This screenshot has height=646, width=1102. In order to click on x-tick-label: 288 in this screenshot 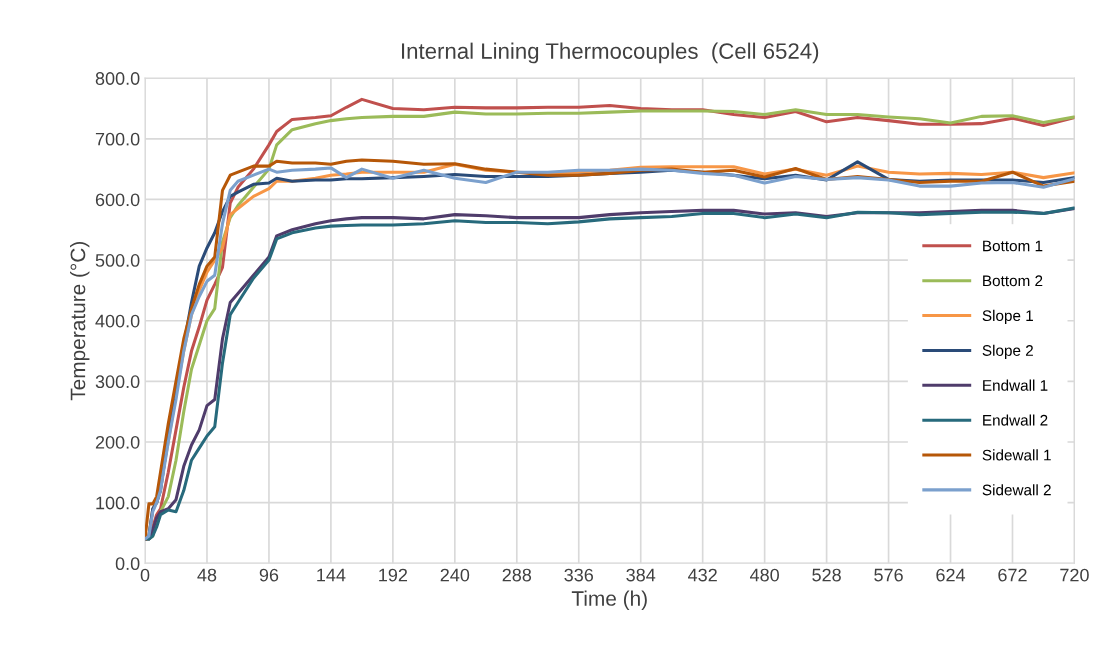, I will do `click(517, 575)`.